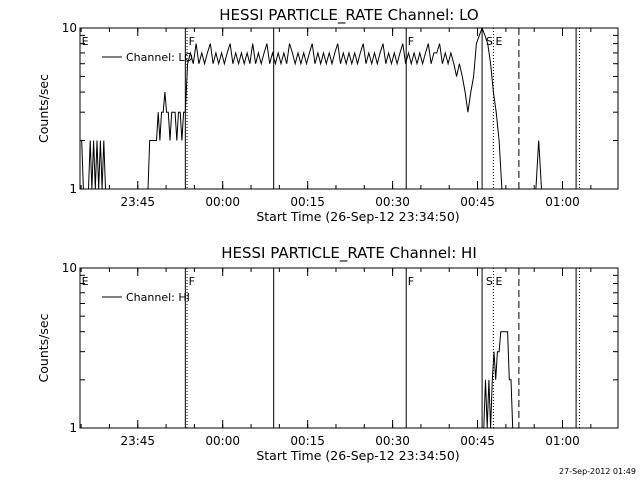 The image size is (640, 480). I want to click on legend-label: Channel: HI, so click(158, 297).